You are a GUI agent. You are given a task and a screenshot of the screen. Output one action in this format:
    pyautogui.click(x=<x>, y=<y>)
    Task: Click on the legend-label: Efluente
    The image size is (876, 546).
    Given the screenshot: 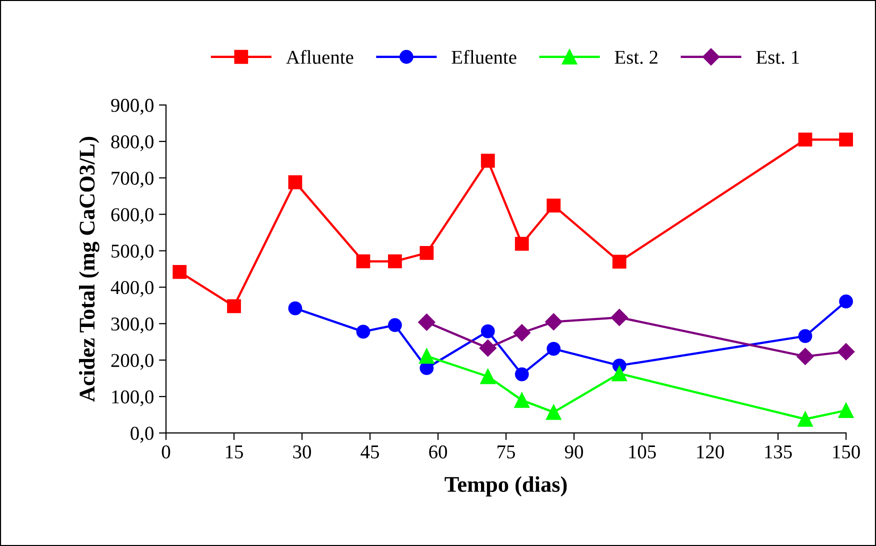 What is the action you would take?
    pyautogui.click(x=484, y=57)
    